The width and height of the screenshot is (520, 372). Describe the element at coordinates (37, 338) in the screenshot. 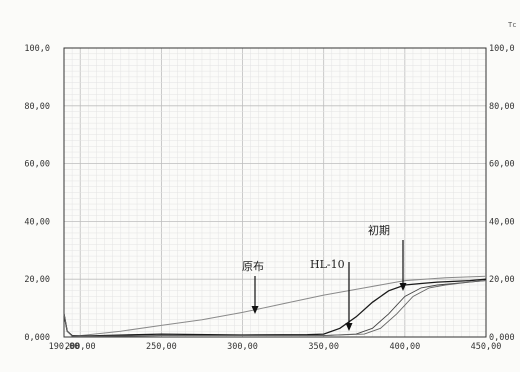

I see `y-tick-label-left: 0,000` at that location.